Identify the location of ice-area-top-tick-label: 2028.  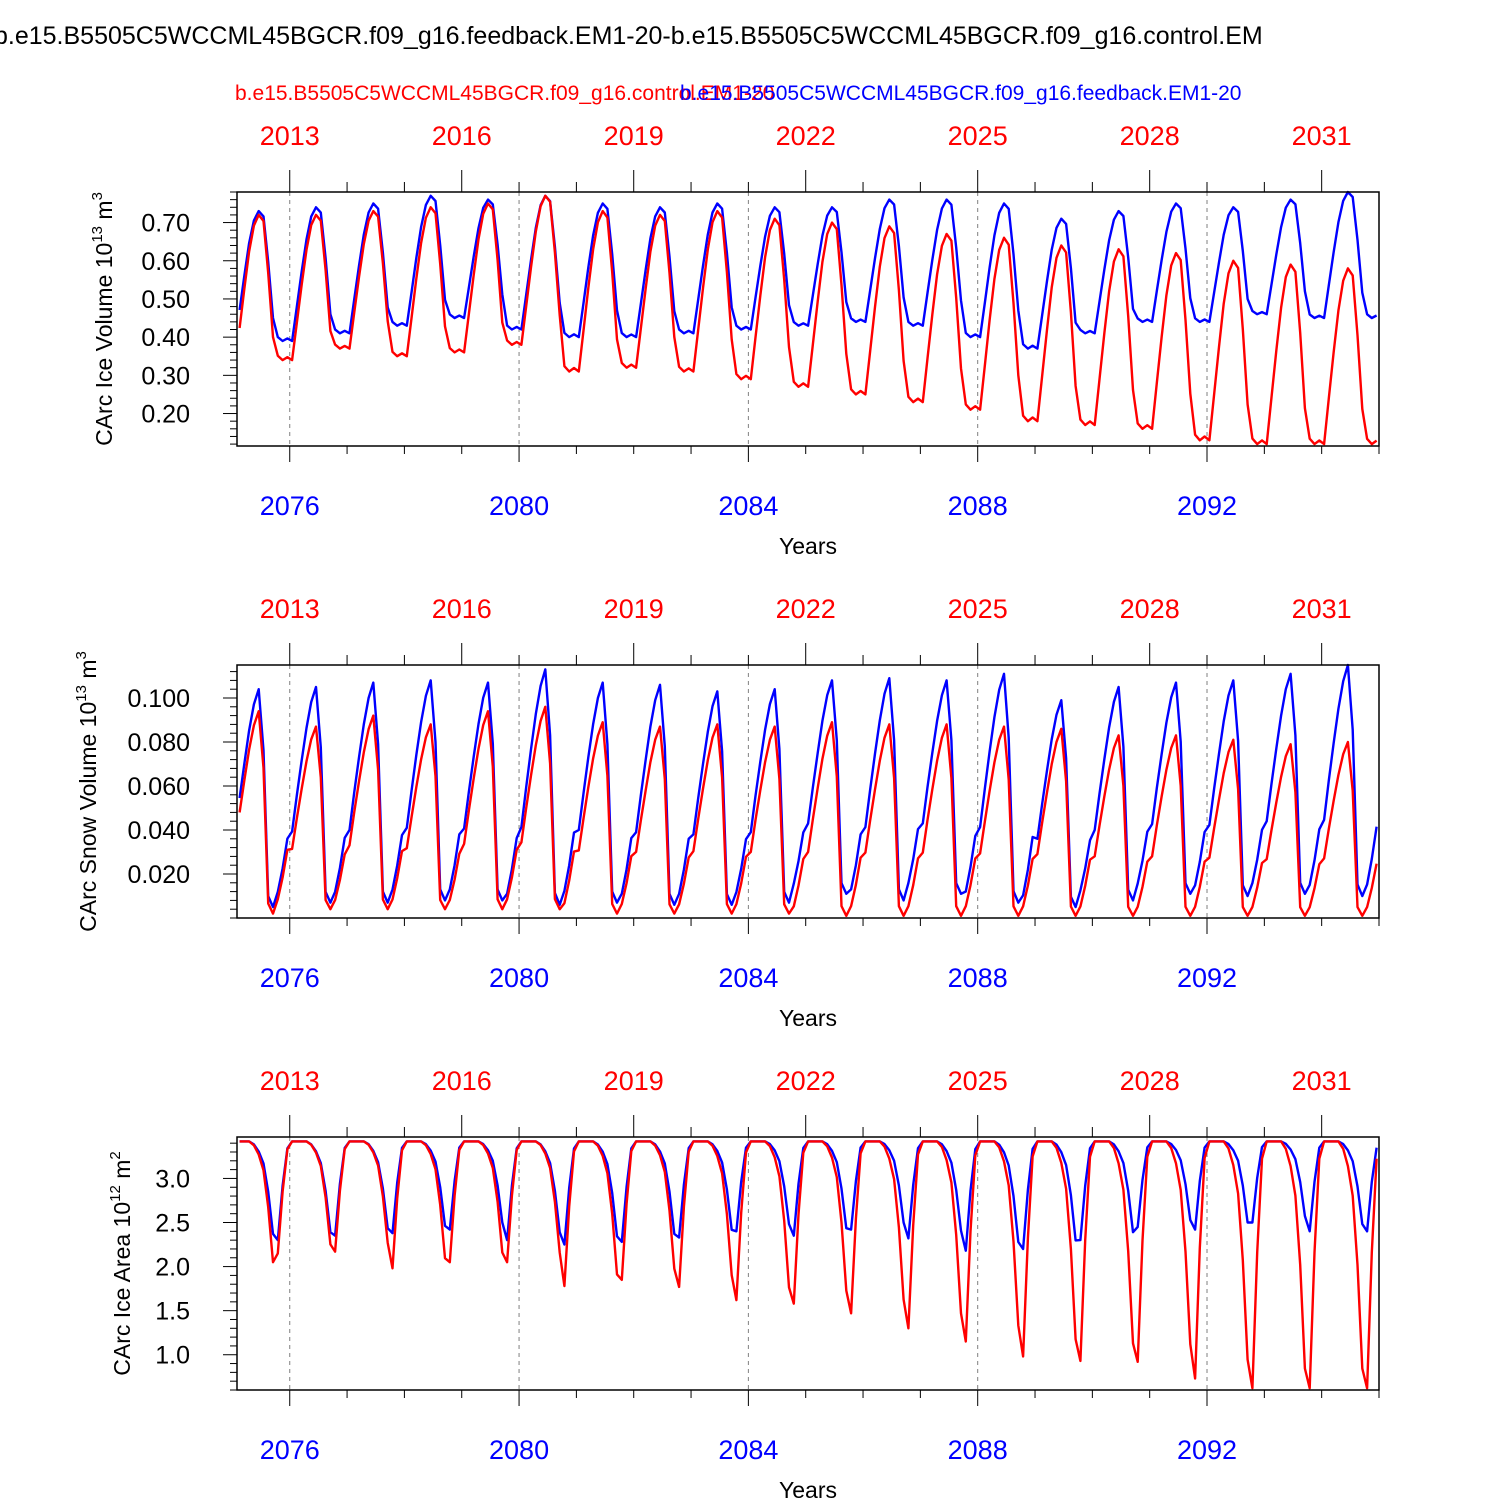
(1150, 1081).